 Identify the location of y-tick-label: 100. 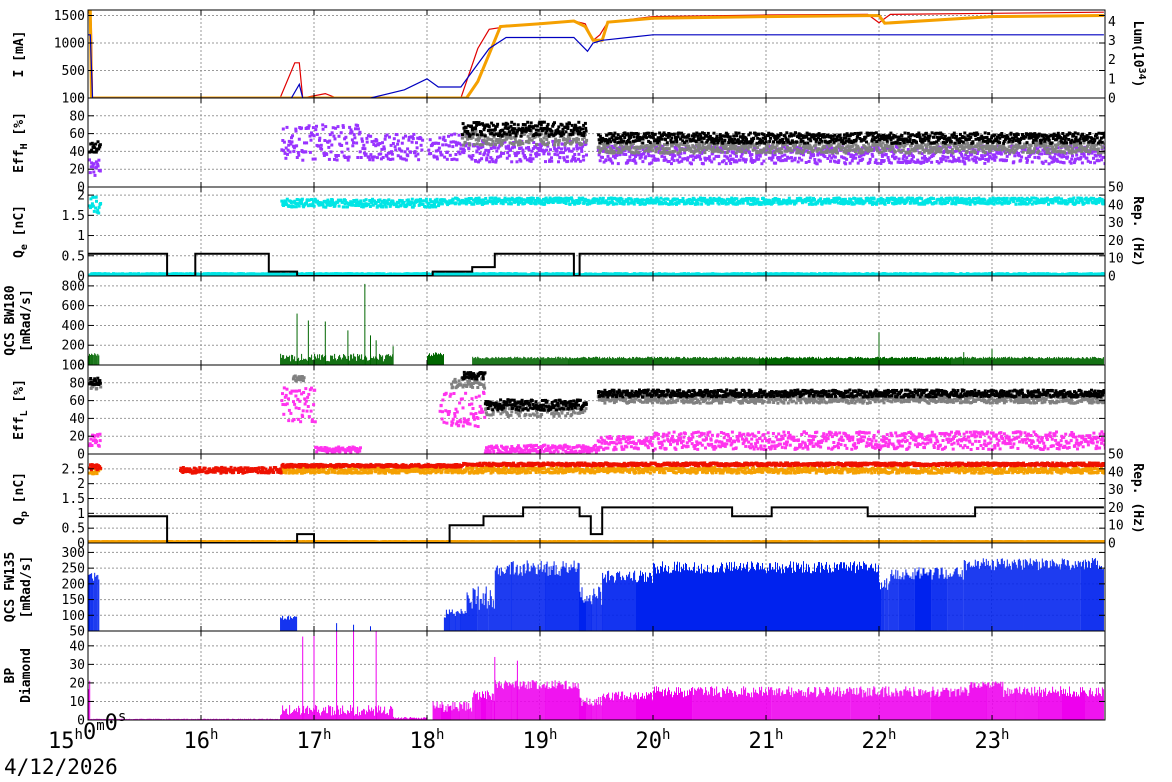
(73, 99).